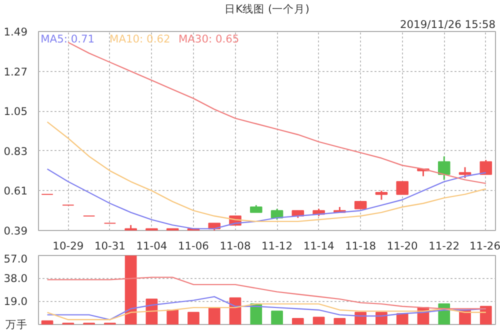 This screenshot has height=333, width=500. Describe the element at coordinates (448, 24) in the screenshot. I see `chart-subtitle: 2019/11/26 15:58` at that location.